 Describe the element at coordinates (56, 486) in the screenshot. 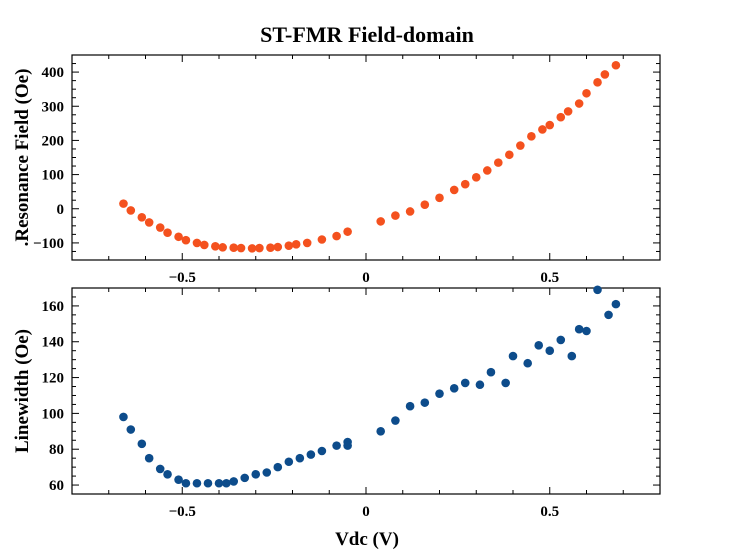

I see `linewidth-y-tick-label: 60` at that location.